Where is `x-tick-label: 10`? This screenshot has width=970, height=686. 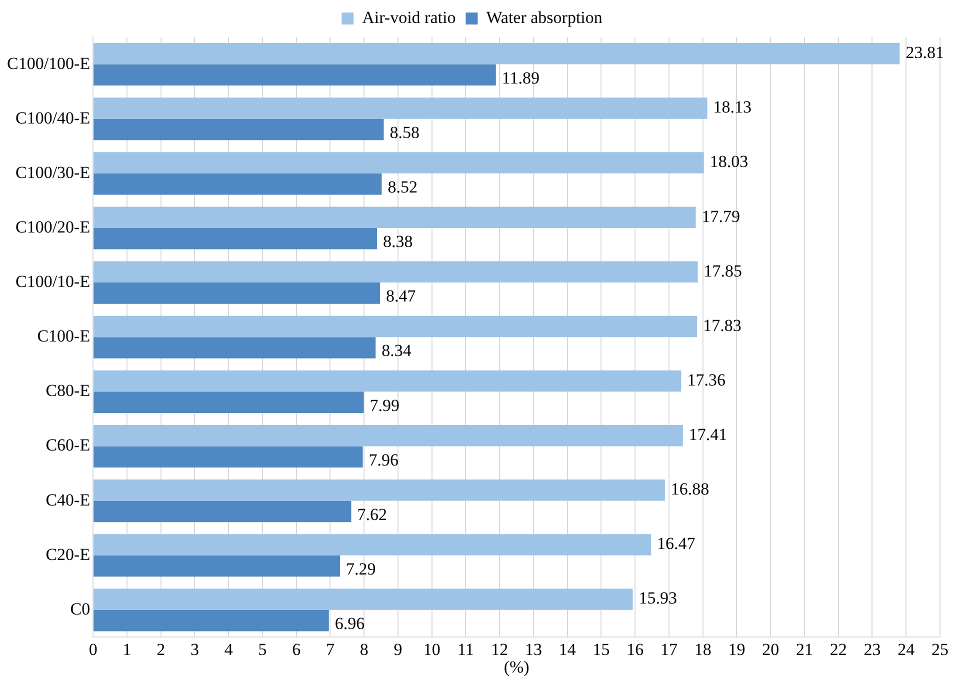
x-tick-label: 10 is located at coordinates (431, 649).